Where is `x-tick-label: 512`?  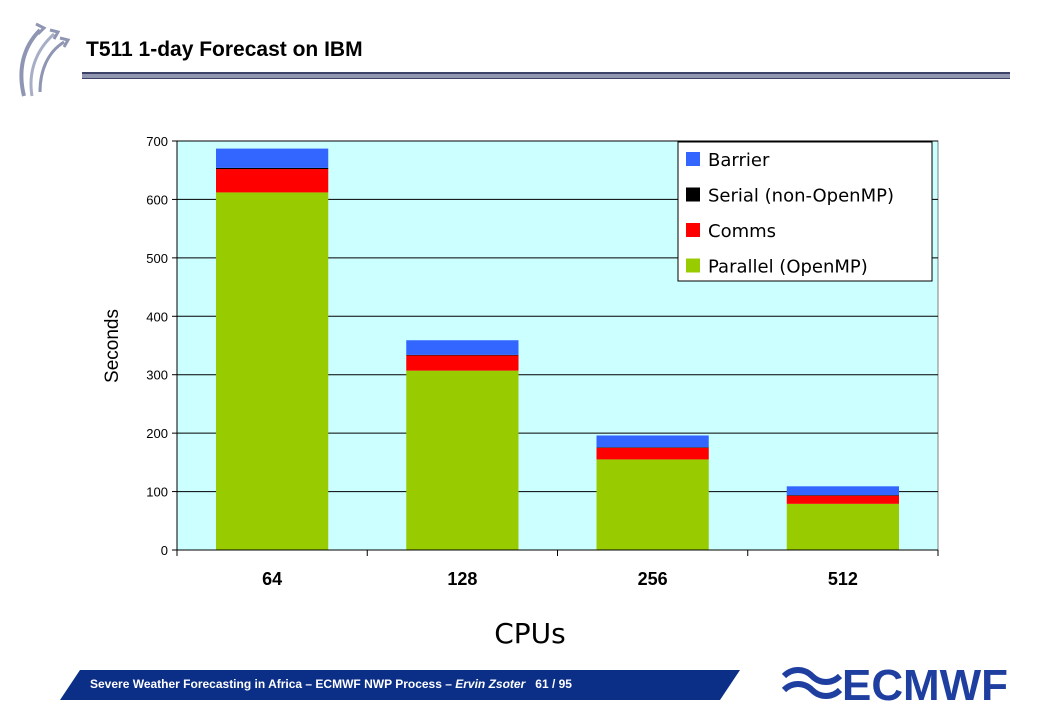 x-tick-label: 512 is located at coordinates (843, 579).